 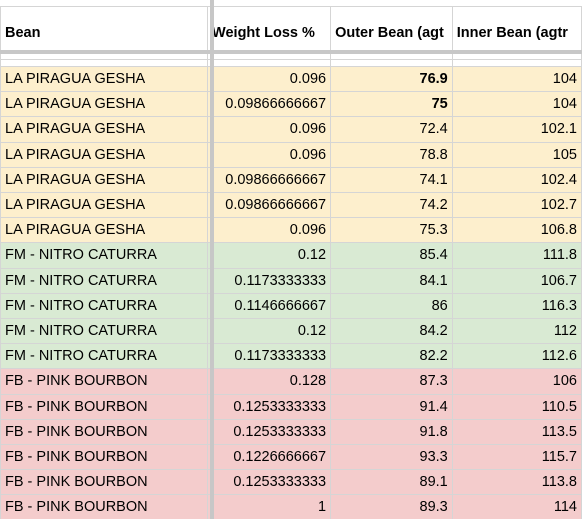 I want to click on table-row: LA PIRAGUA GESHA 0.096 78.8 105, so click(x=291, y=154).